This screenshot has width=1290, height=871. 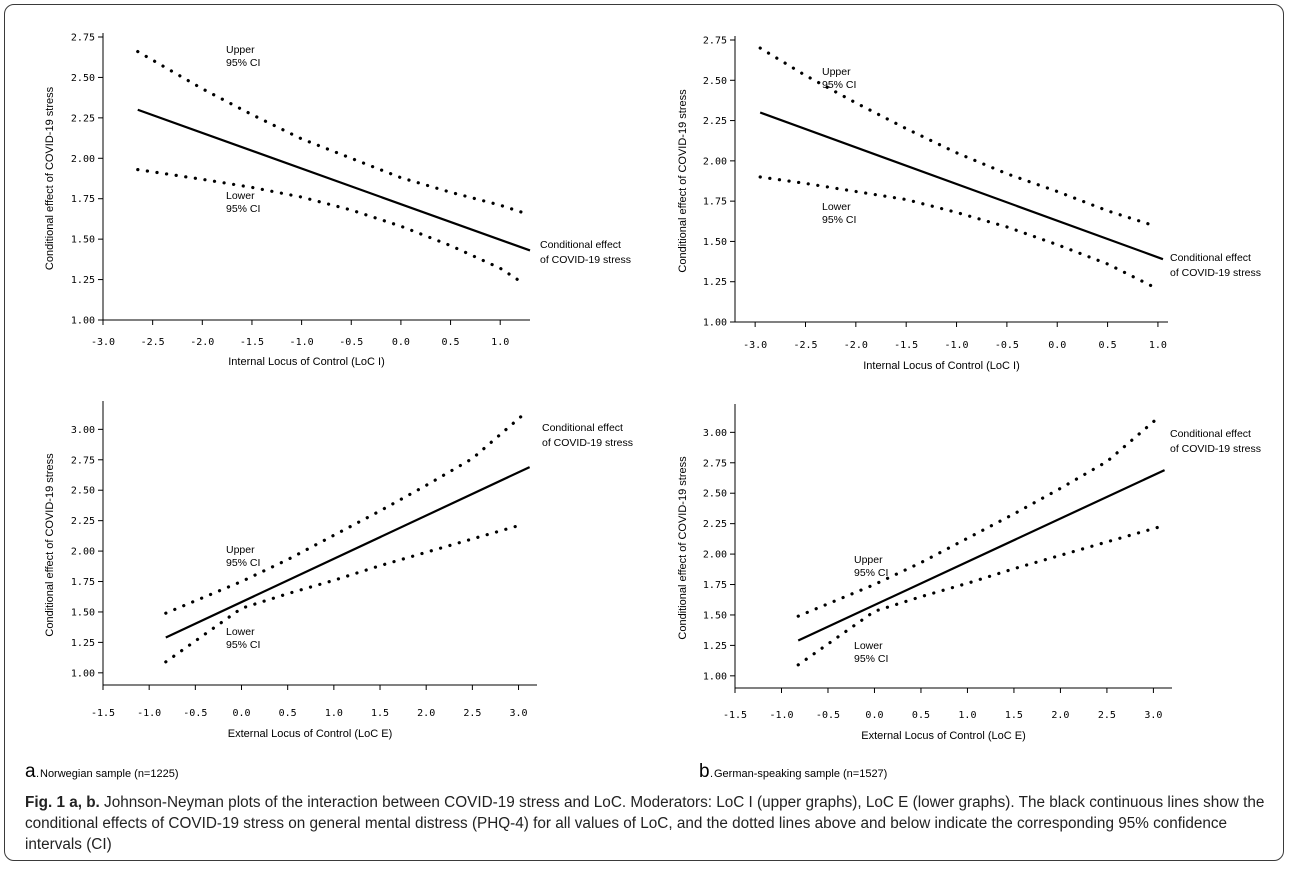 What do you see at coordinates (30, 771) in the screenshot?
I see `panel-letter: a` at bounding box center [30, 771].